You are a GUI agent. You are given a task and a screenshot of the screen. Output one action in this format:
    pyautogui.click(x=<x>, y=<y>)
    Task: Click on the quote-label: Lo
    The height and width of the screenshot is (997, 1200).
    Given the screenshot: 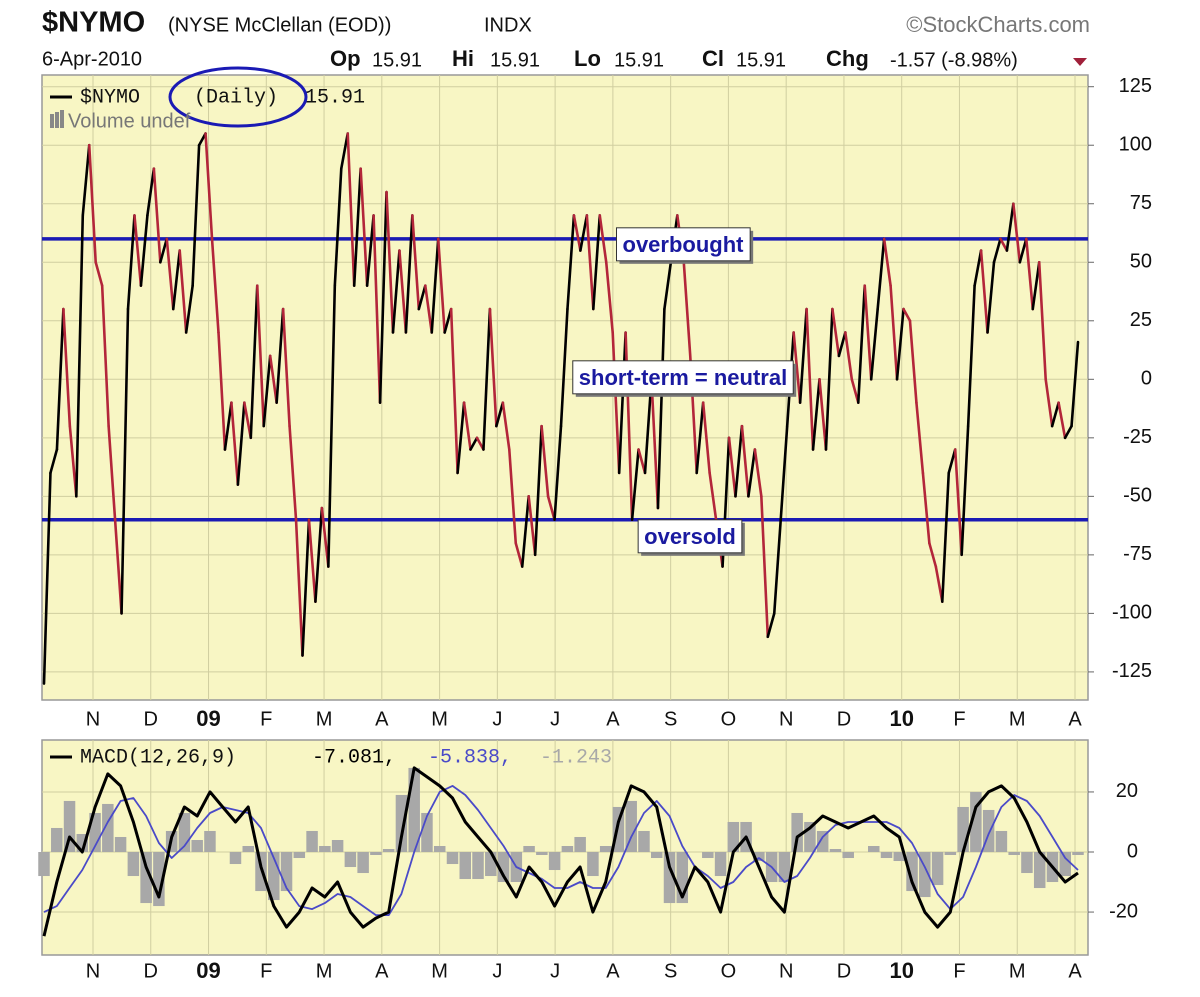 What is the action you would take?
    pyautogui.click(x=587, y=58)
    